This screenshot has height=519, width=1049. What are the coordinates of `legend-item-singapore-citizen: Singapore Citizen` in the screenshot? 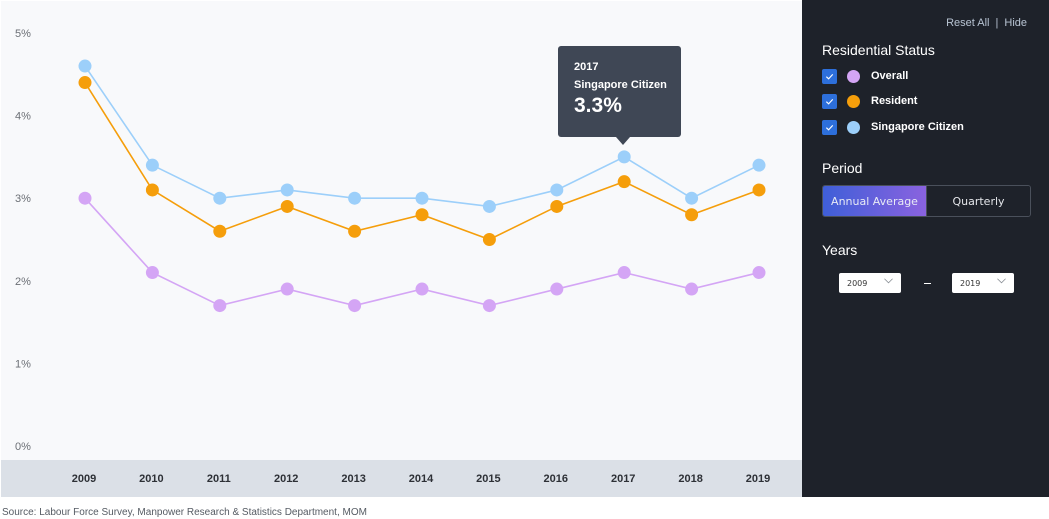 It's located at (893, 127).